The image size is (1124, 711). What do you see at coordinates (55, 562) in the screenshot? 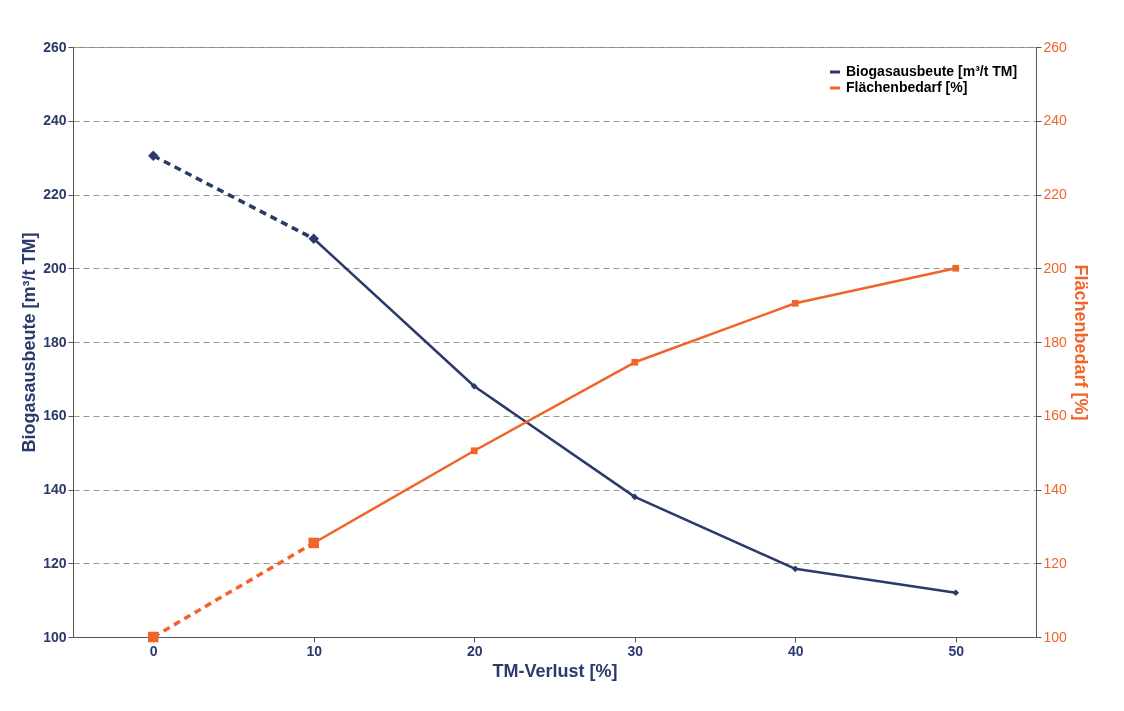
I see `y-tick-label: 120` at bounding box center [55, 562].